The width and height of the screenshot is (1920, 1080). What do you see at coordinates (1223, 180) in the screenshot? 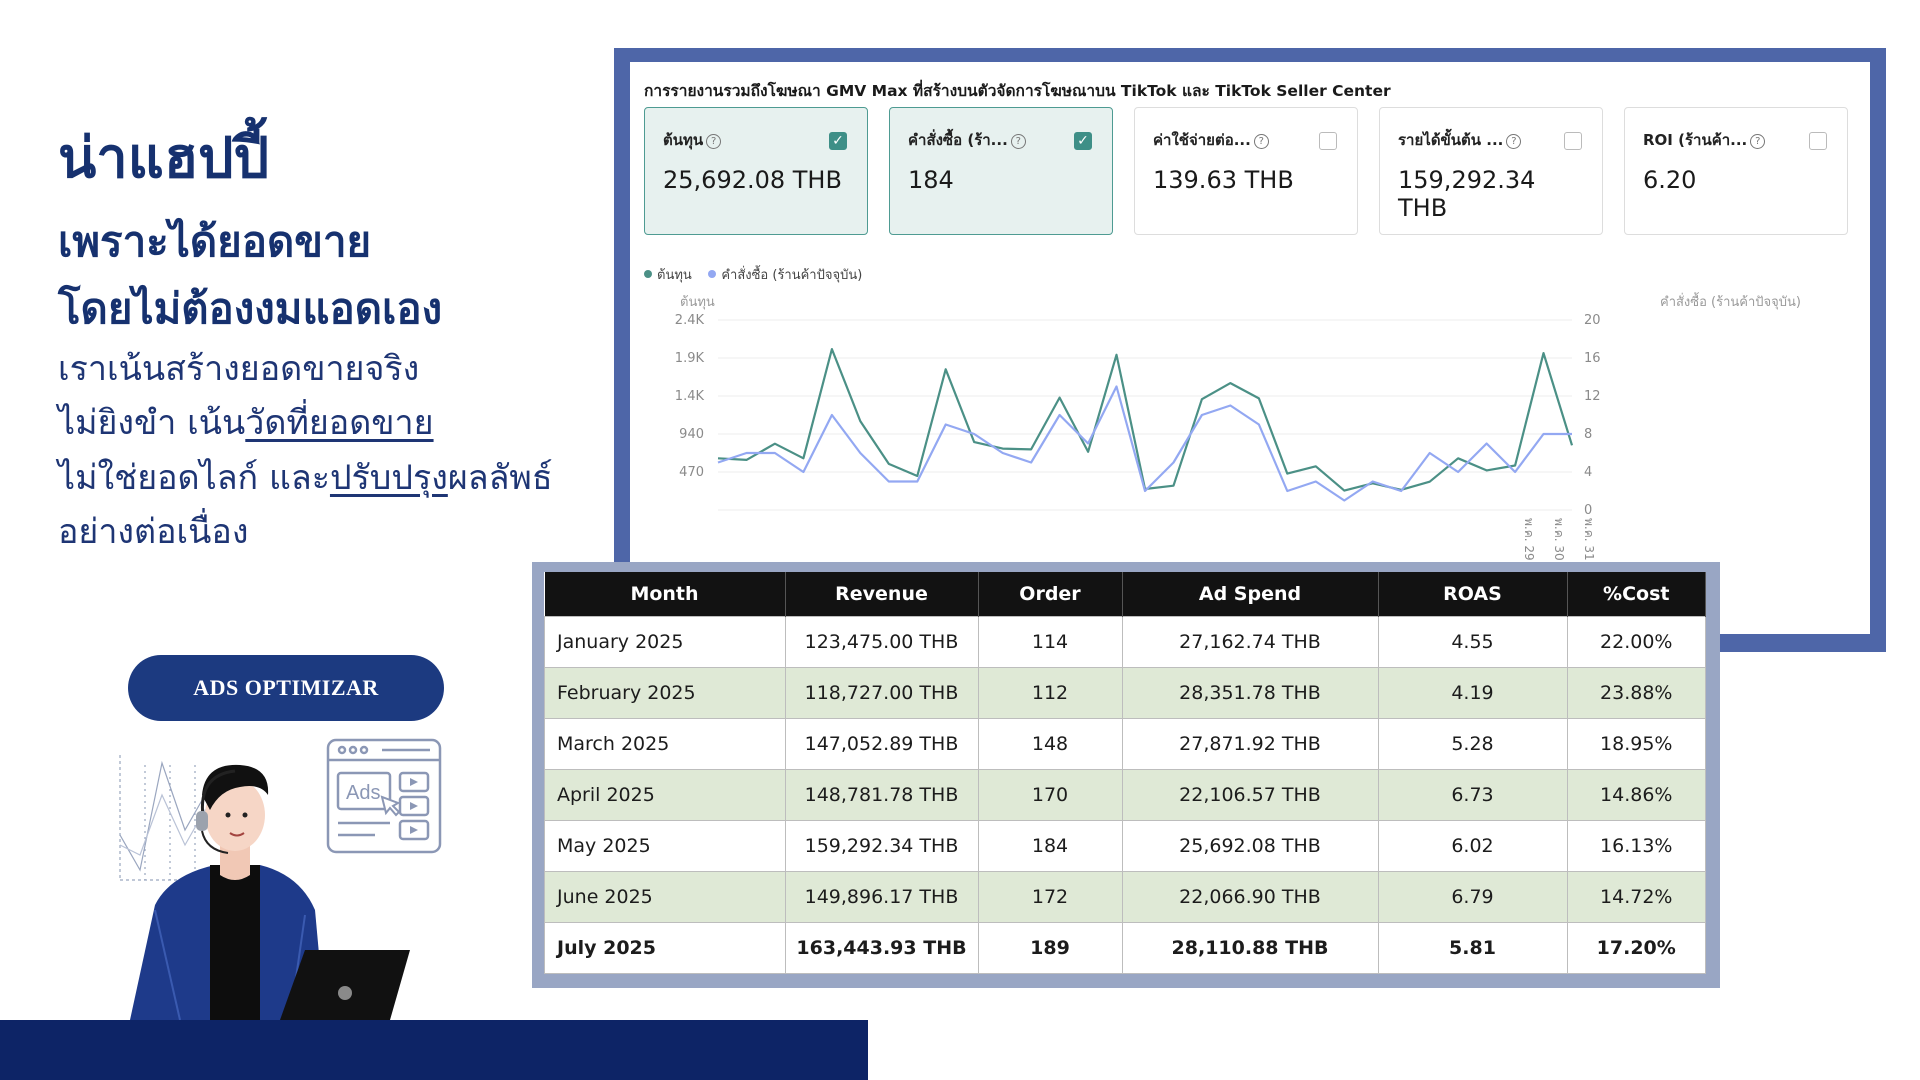
I see `metric-value: 139.63 THB` at bounding box center [1223, 180].